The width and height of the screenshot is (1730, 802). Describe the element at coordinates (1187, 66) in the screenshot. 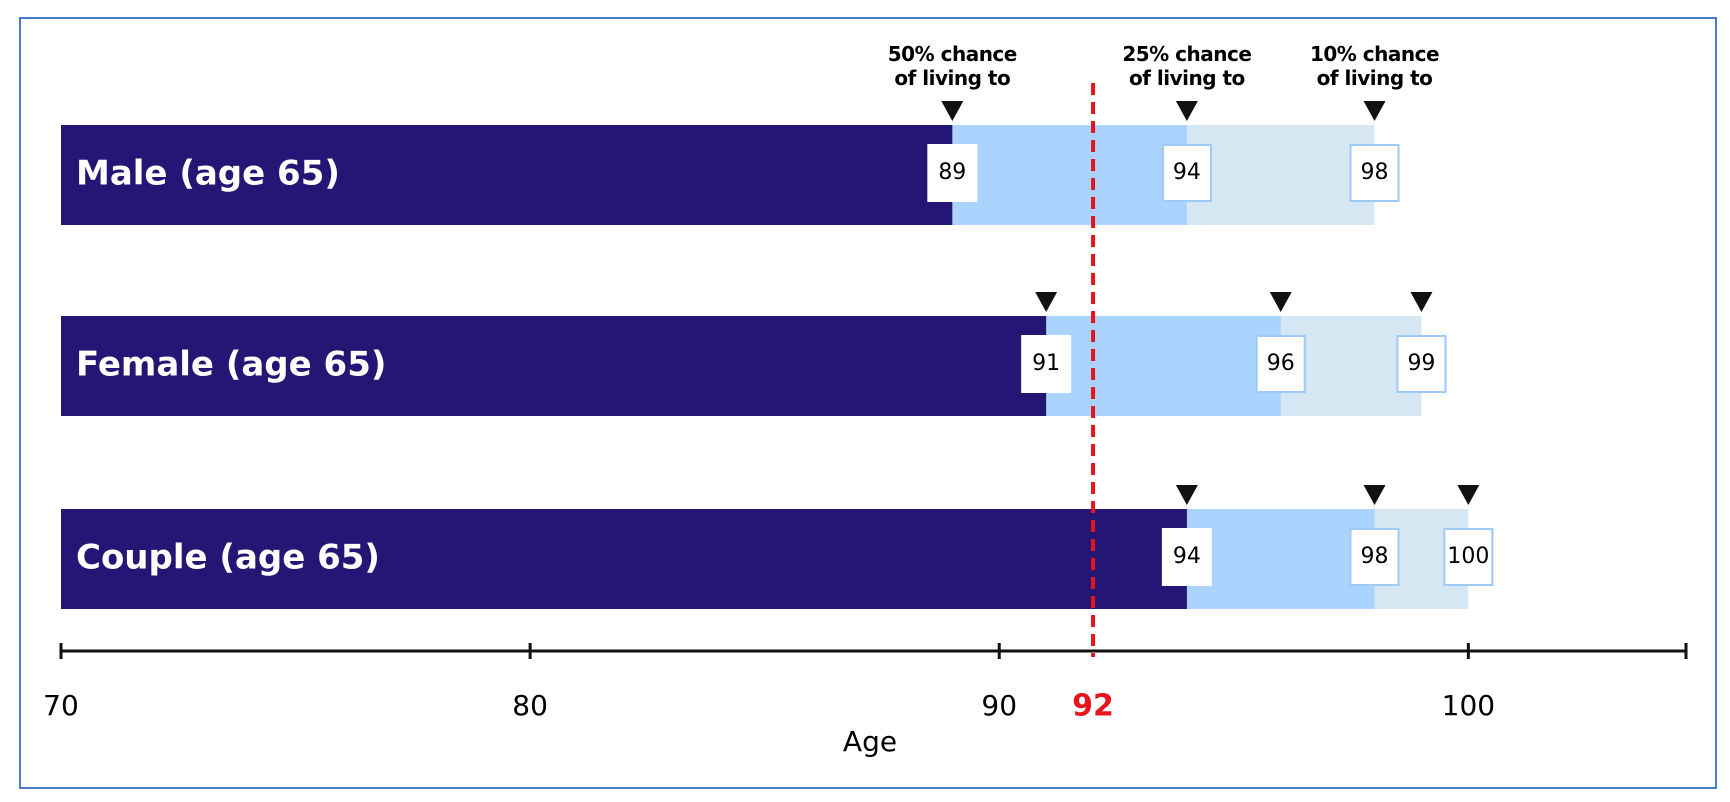

I see `legend-label: 25% chance of living to` at that location.